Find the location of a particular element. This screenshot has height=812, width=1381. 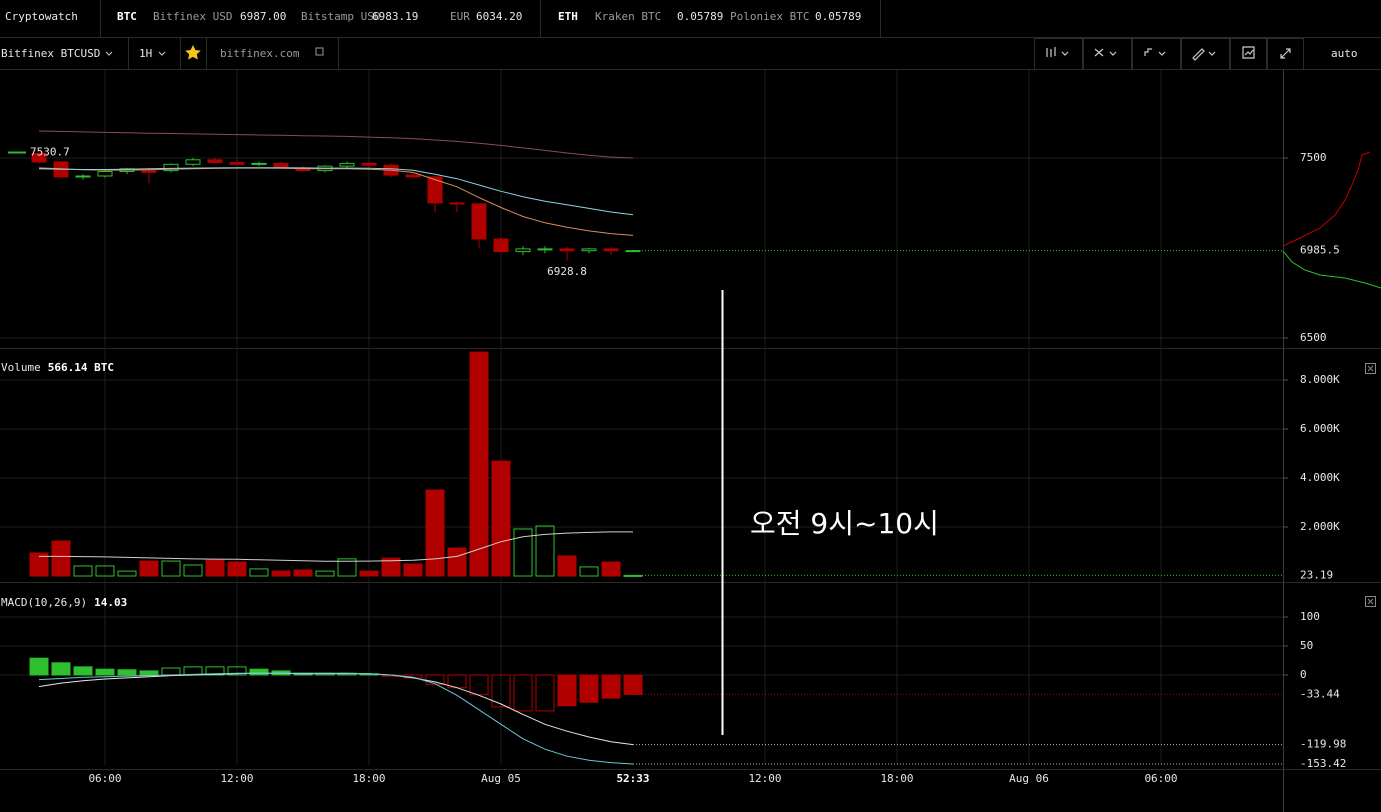

legend-value: 566.14 BTC is located at coordinates (81, 367).